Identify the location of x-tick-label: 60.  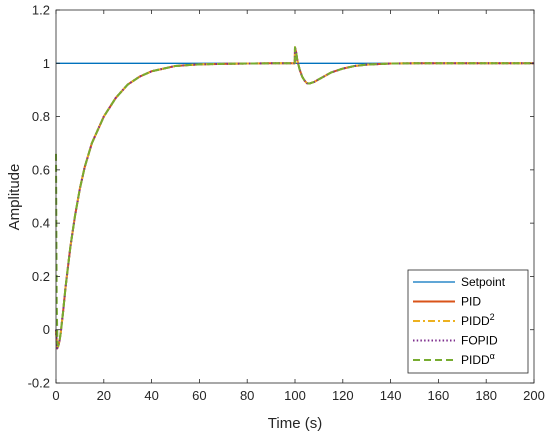
(199, 395).